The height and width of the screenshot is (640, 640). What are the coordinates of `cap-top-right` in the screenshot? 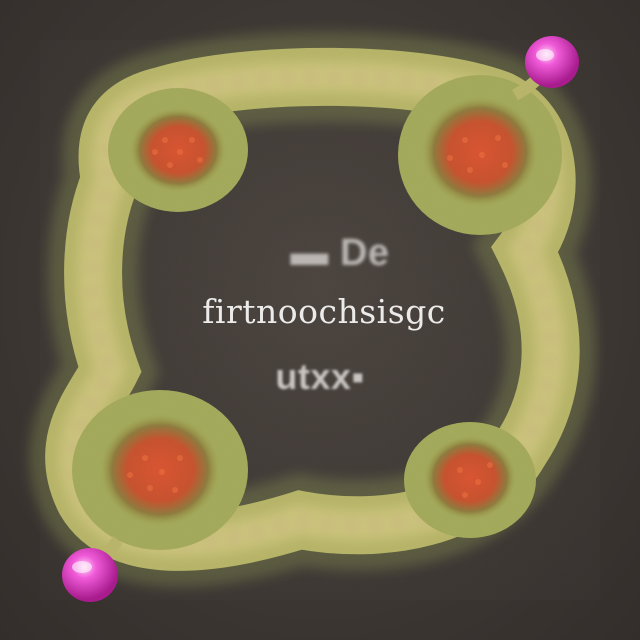 It's located at (552, 62).